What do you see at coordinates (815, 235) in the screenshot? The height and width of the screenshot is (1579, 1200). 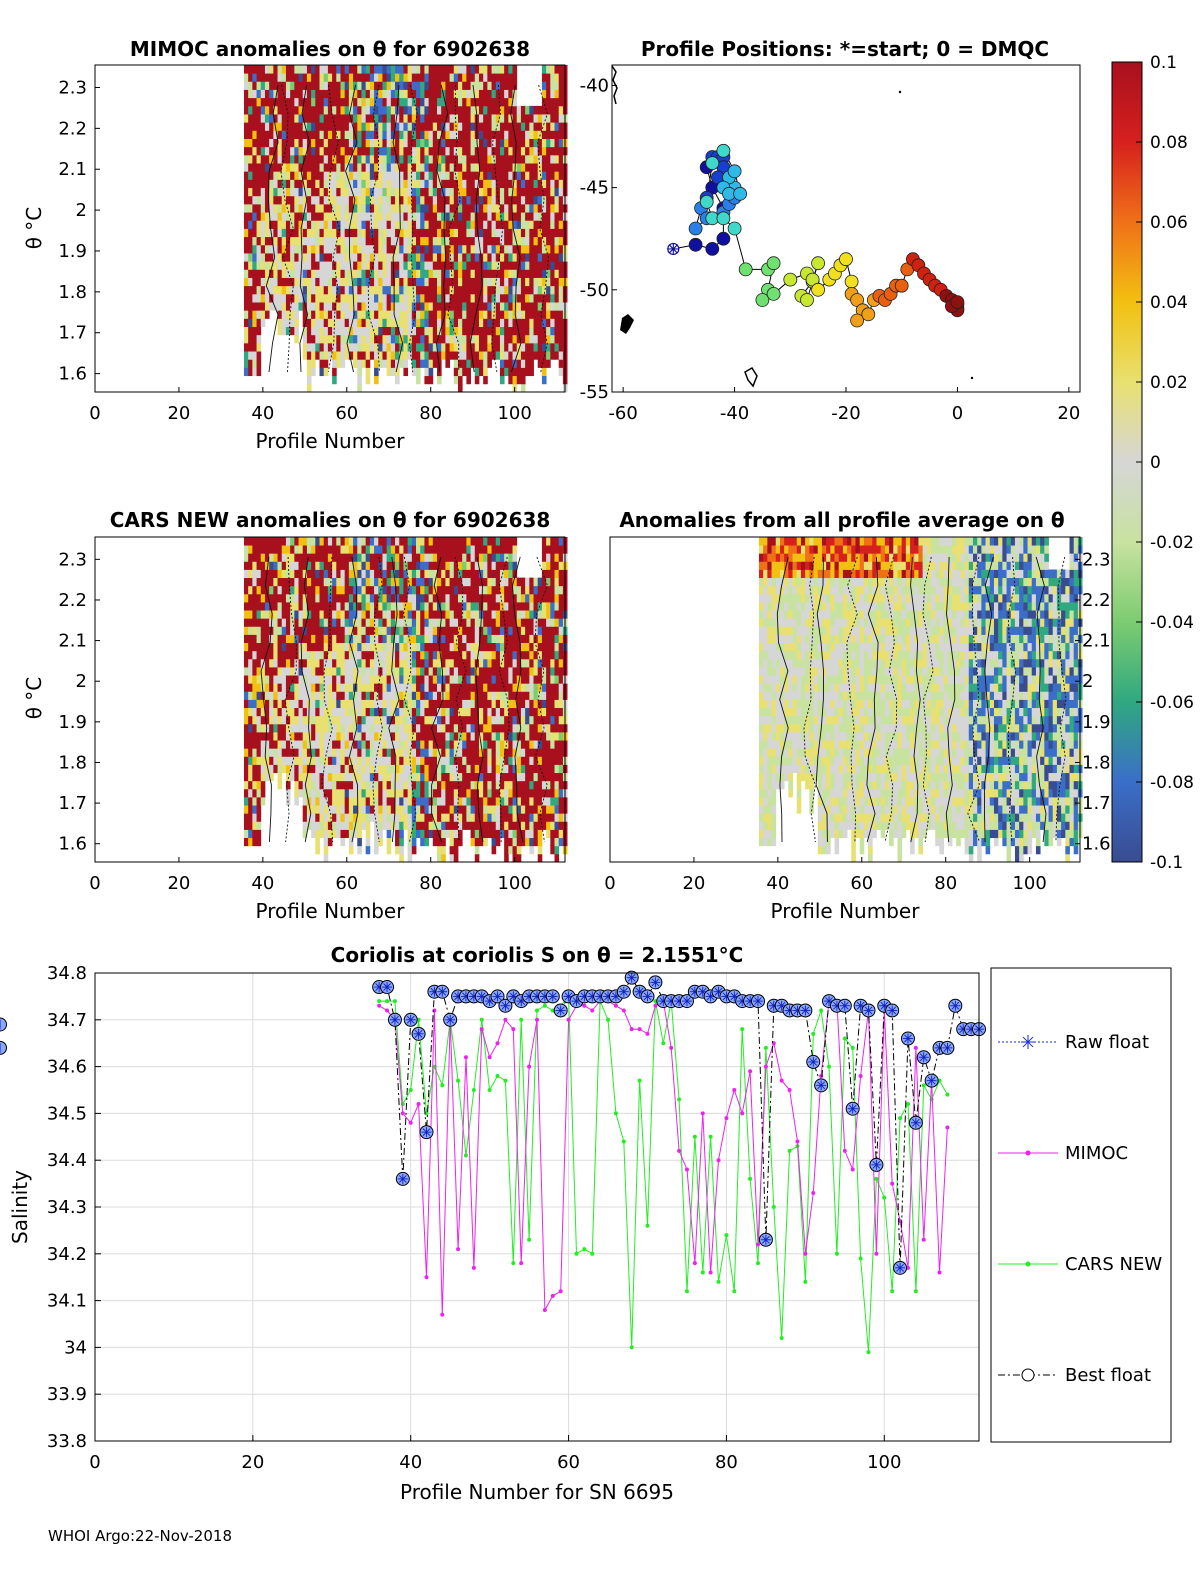 I see `float-track` at bounding box center [815, 235].